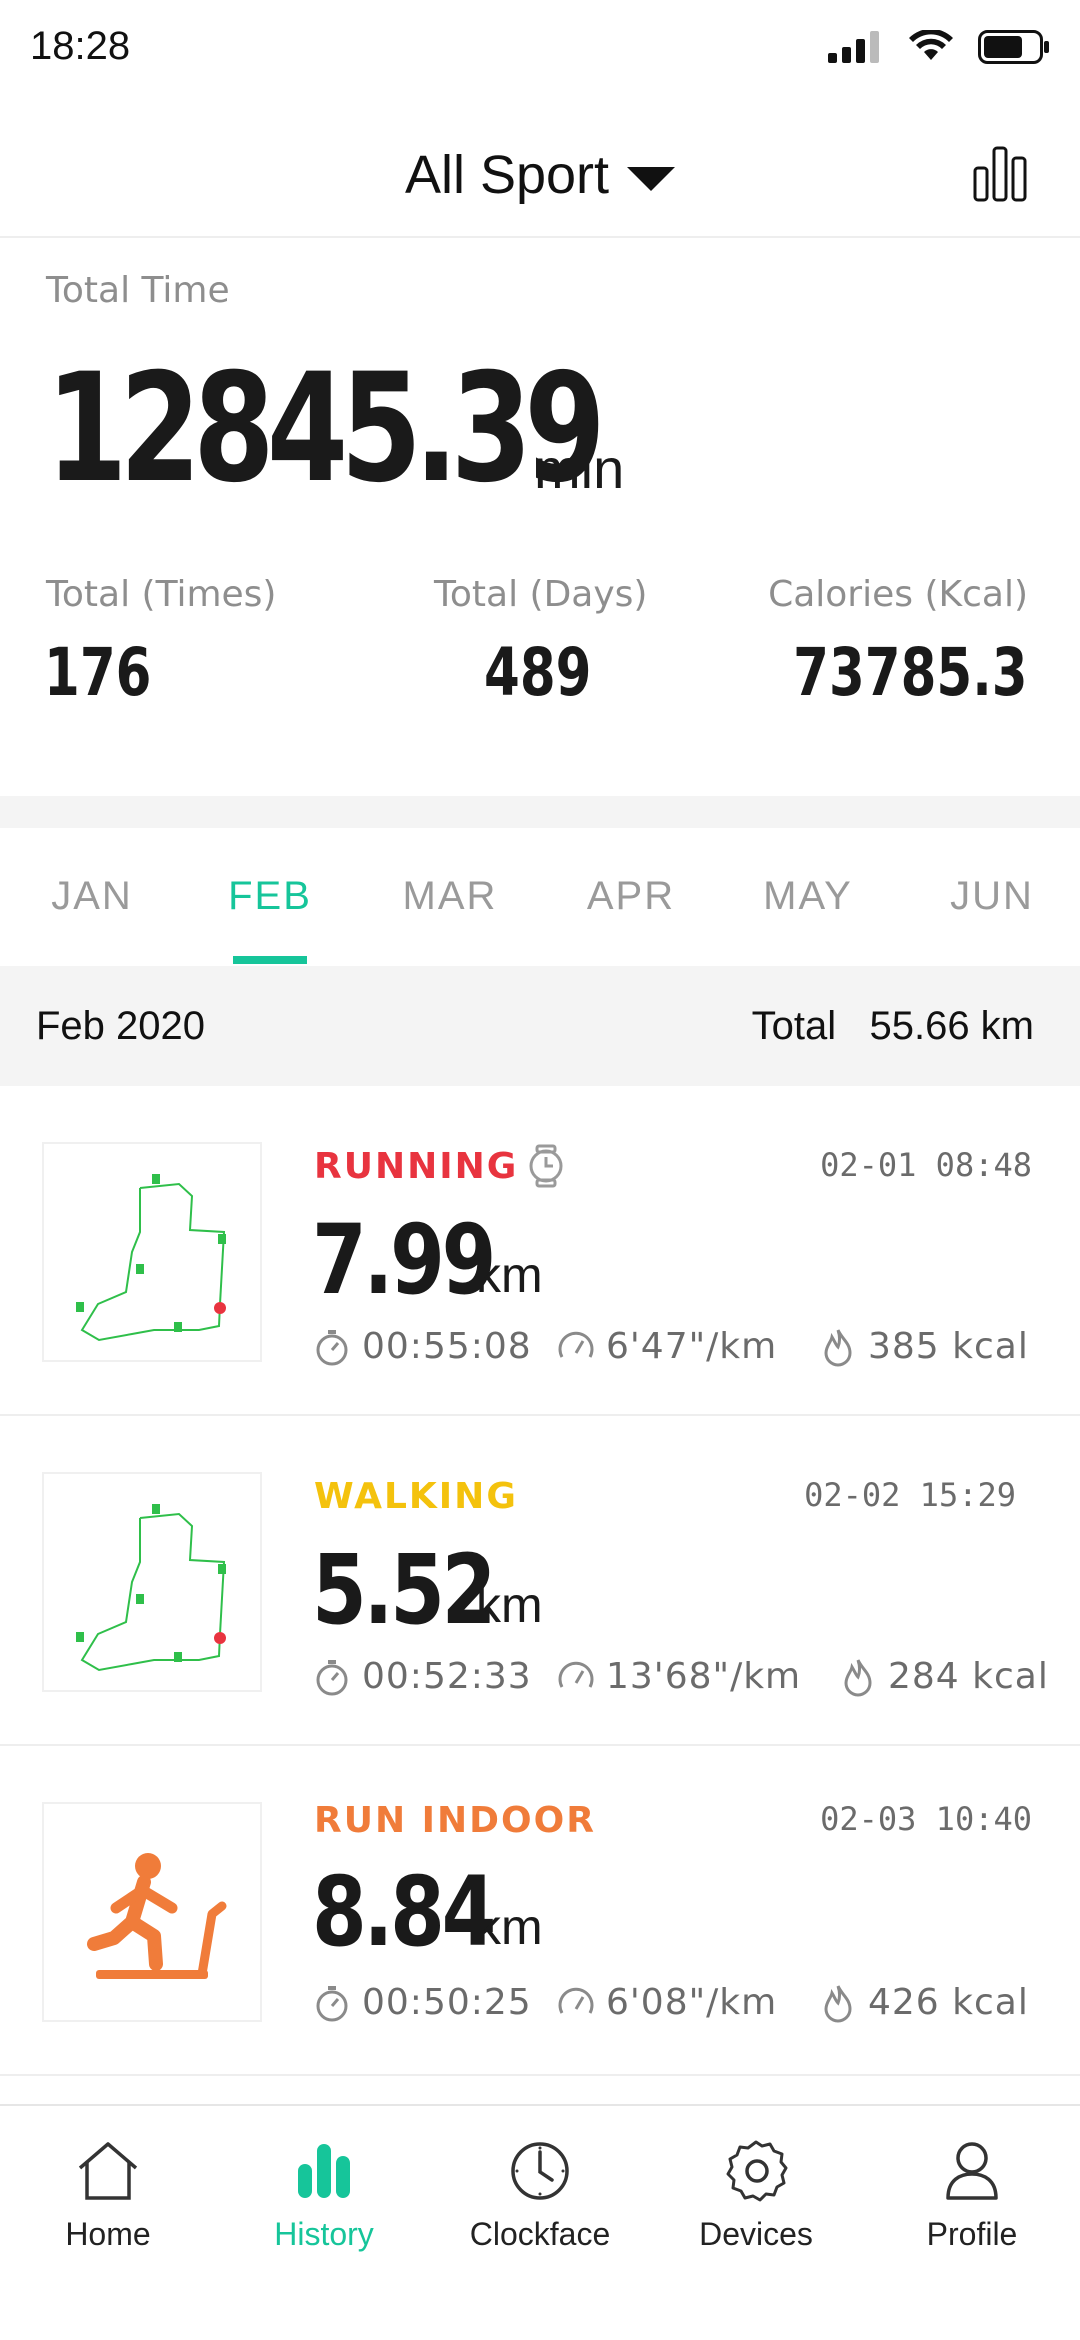  Describe the element at coordinates (546, 1166) in the screenshot. I see `watch-icon` at that location.